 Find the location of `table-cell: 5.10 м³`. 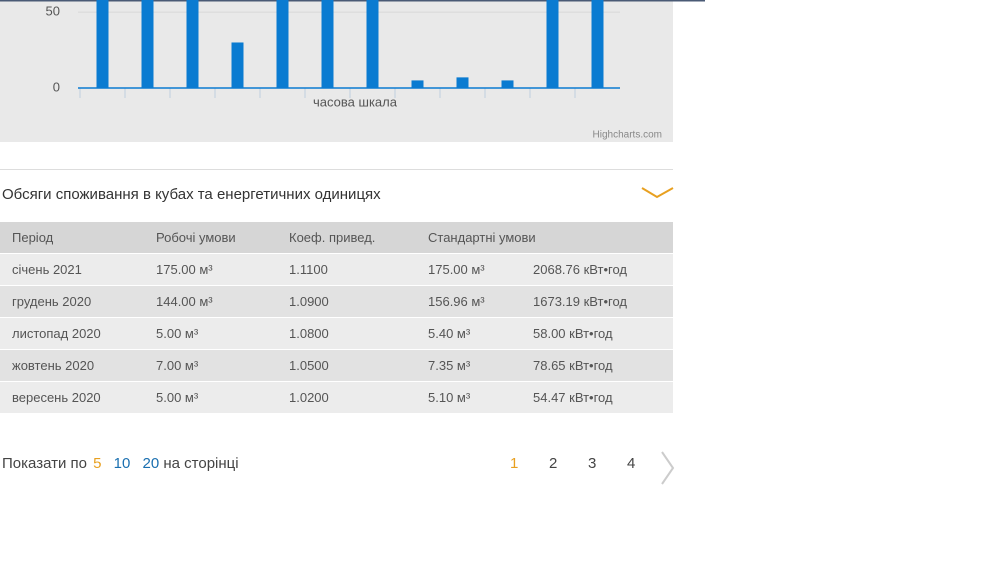

table-cell: 5.10 м³ is located at coordinates (449, 397).